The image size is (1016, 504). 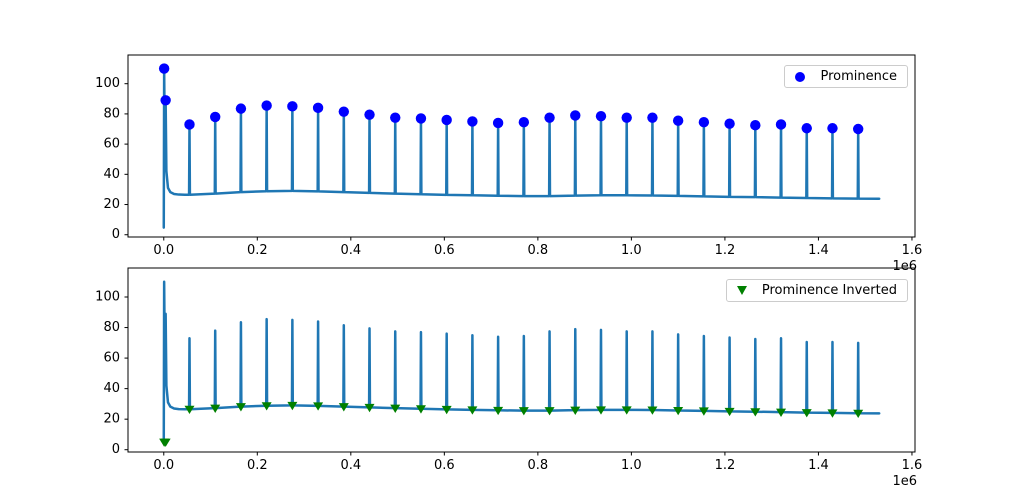 What do you see at coordinates (858, 76) in the screenshot?
I see `legend-prominence-label: Prominence` at bounding box center [858, 76].